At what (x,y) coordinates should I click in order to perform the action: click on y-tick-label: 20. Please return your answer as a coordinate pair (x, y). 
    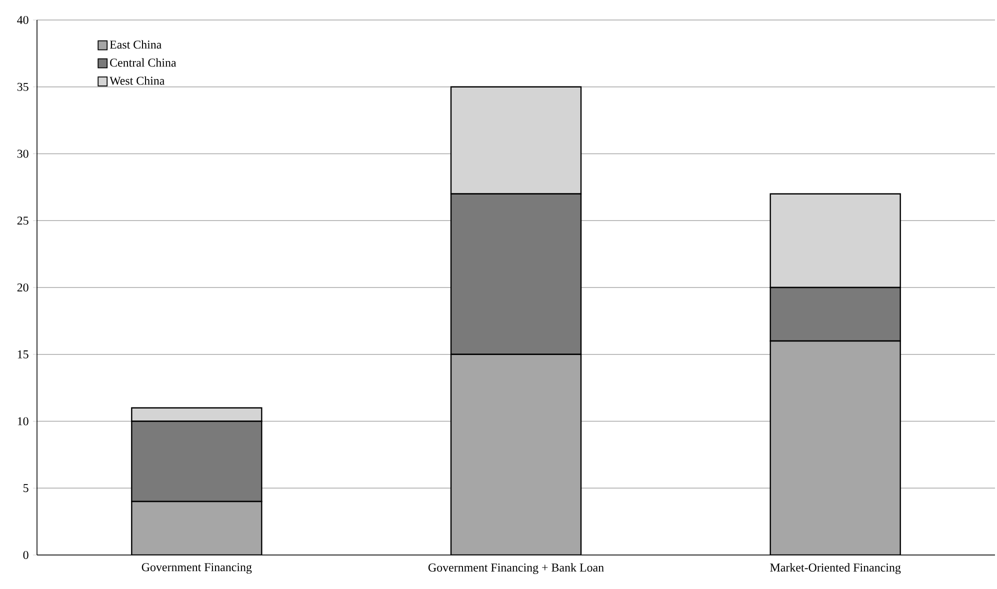
    Looking at the image, I should click on (22, 287).